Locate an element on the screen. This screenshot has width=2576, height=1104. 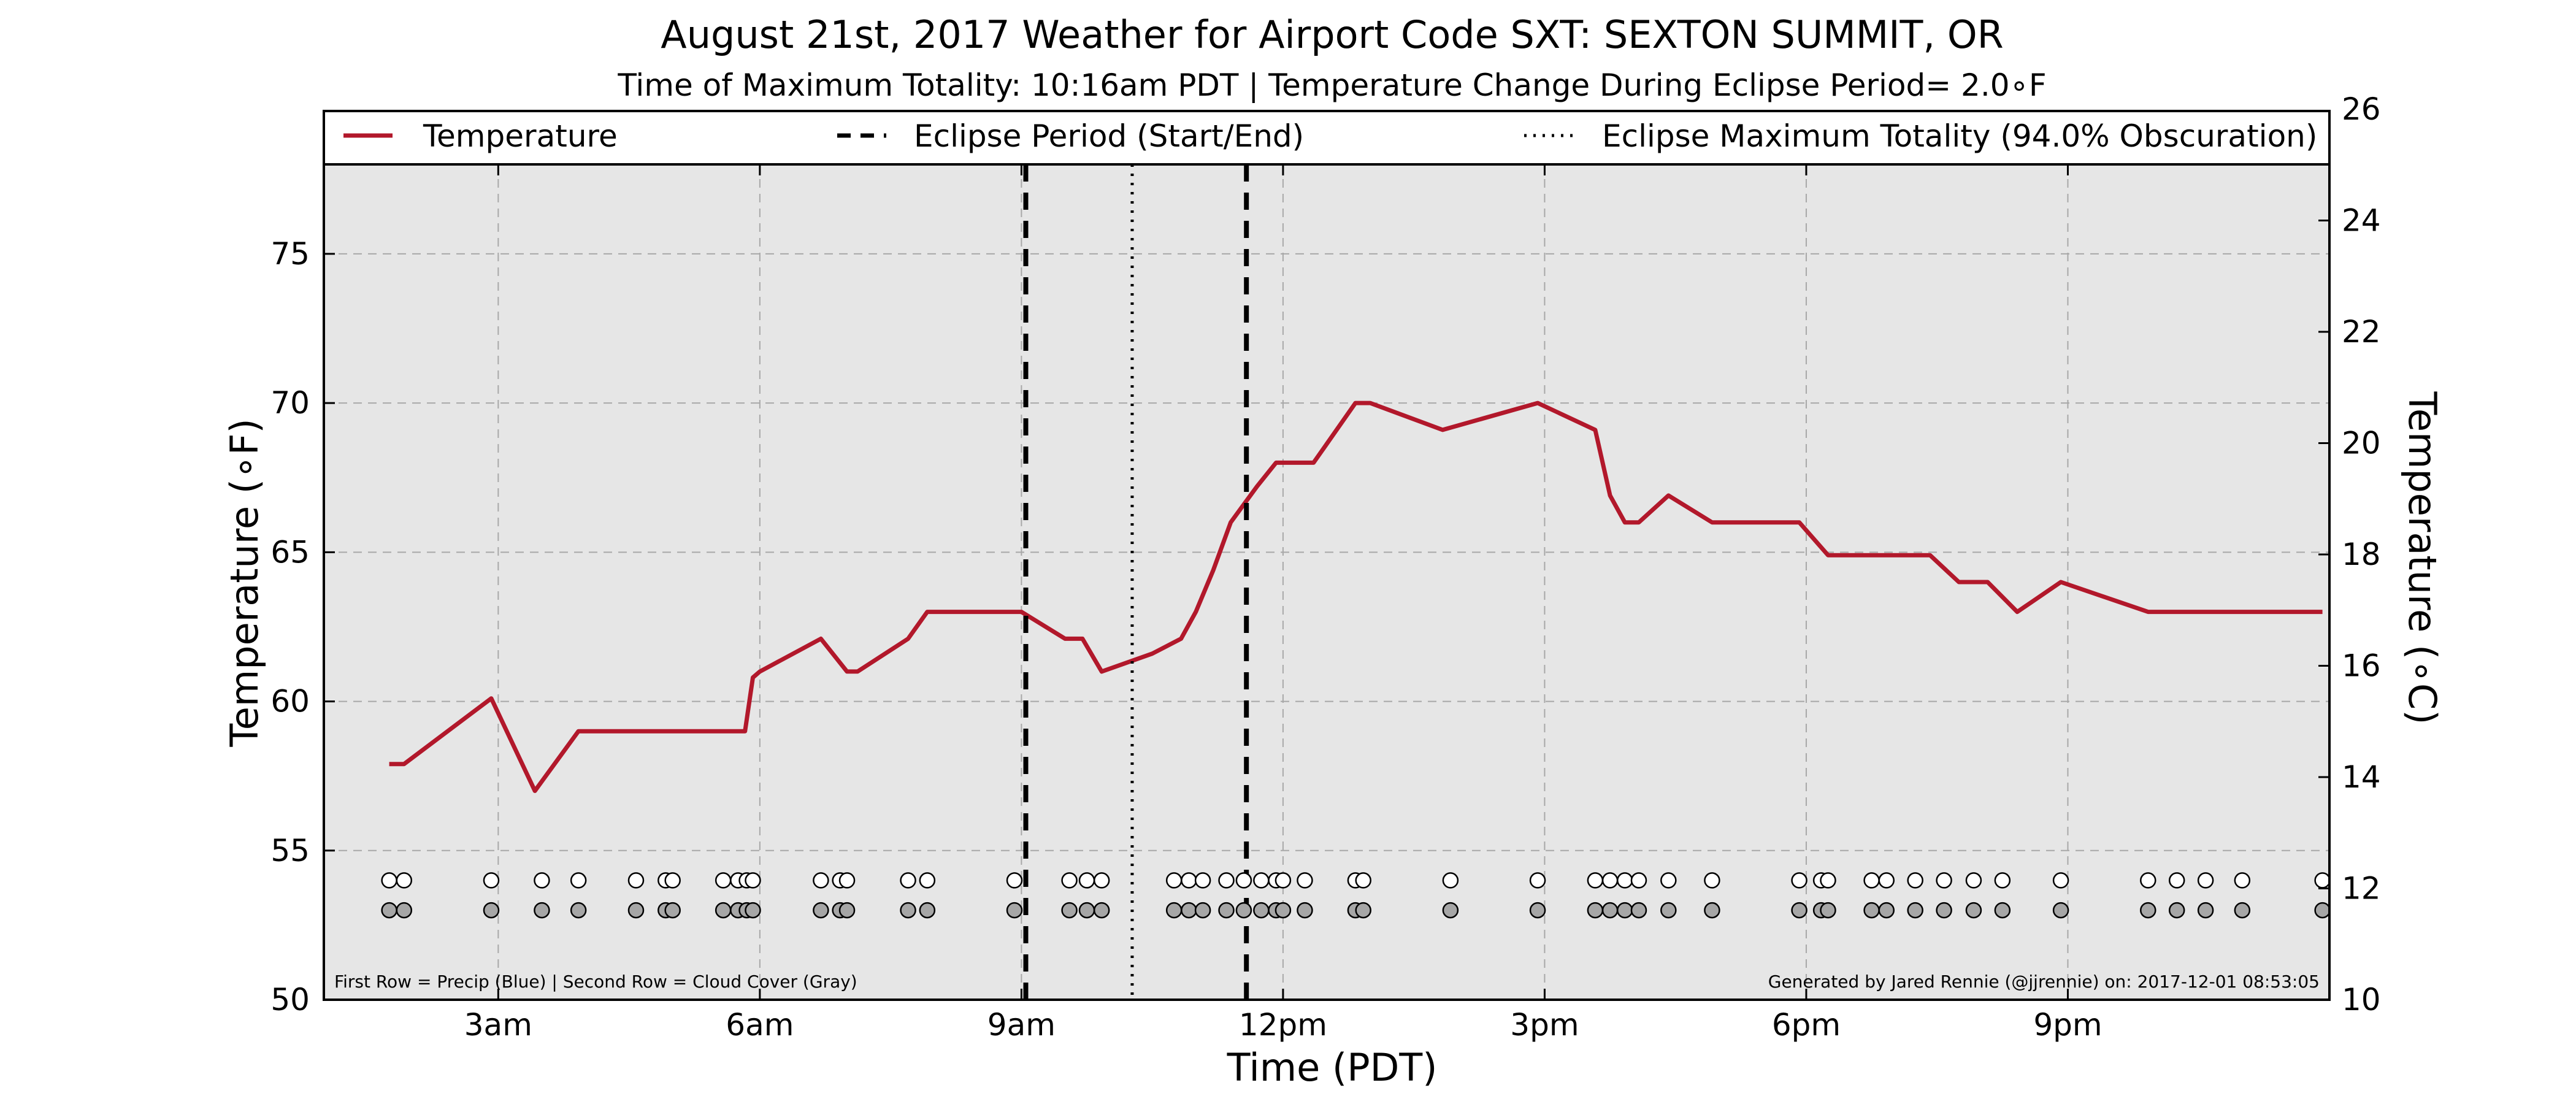
legend-temperature-label: Temperature is located at coordinates (520, 136).